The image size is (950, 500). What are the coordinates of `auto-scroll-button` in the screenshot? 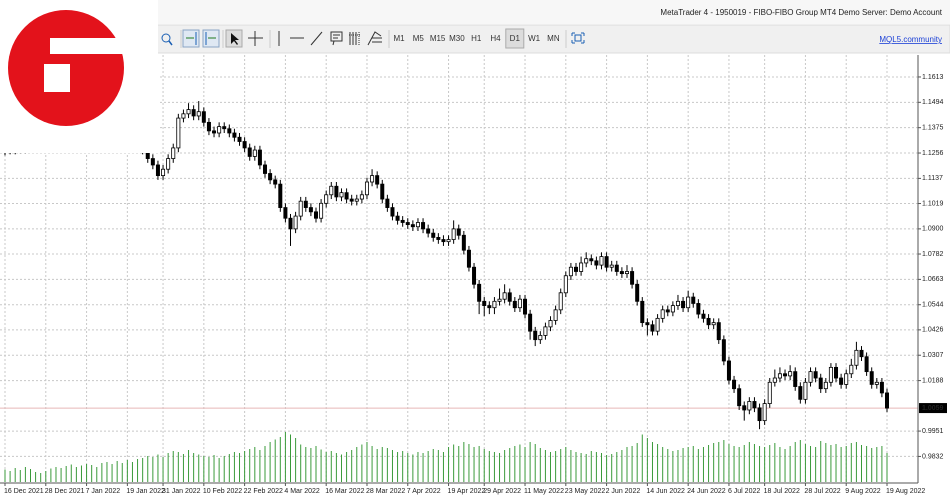 It's located at (191, 38).